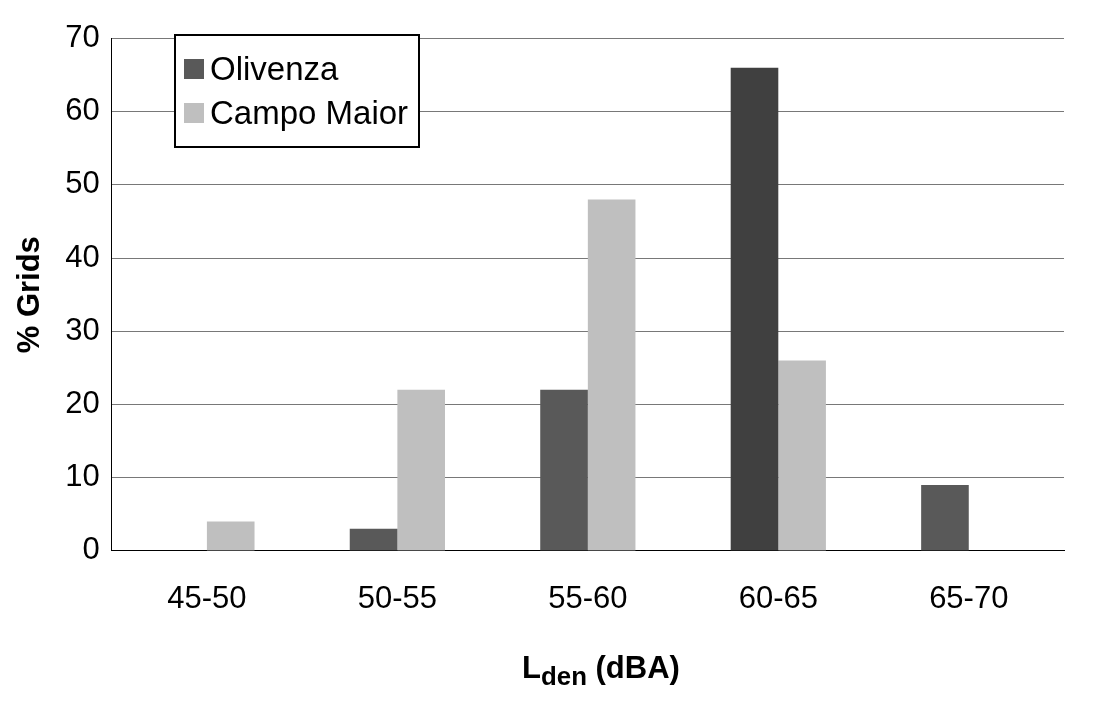  What do you see at coordinates (91, 549) in the screenshot?
I see `y-tick-label: 0` at bounding box center [91, 549].